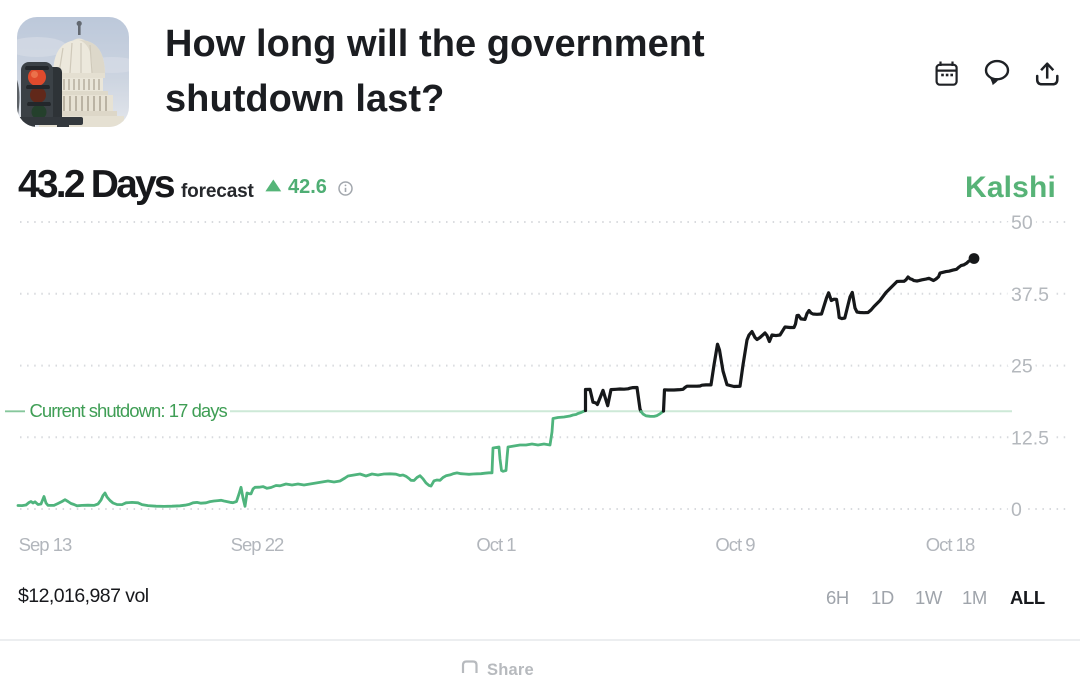 The height and width of the screenshot is (684, 1080). I want to click on svg-text: Oct 1, so click(496, 544).